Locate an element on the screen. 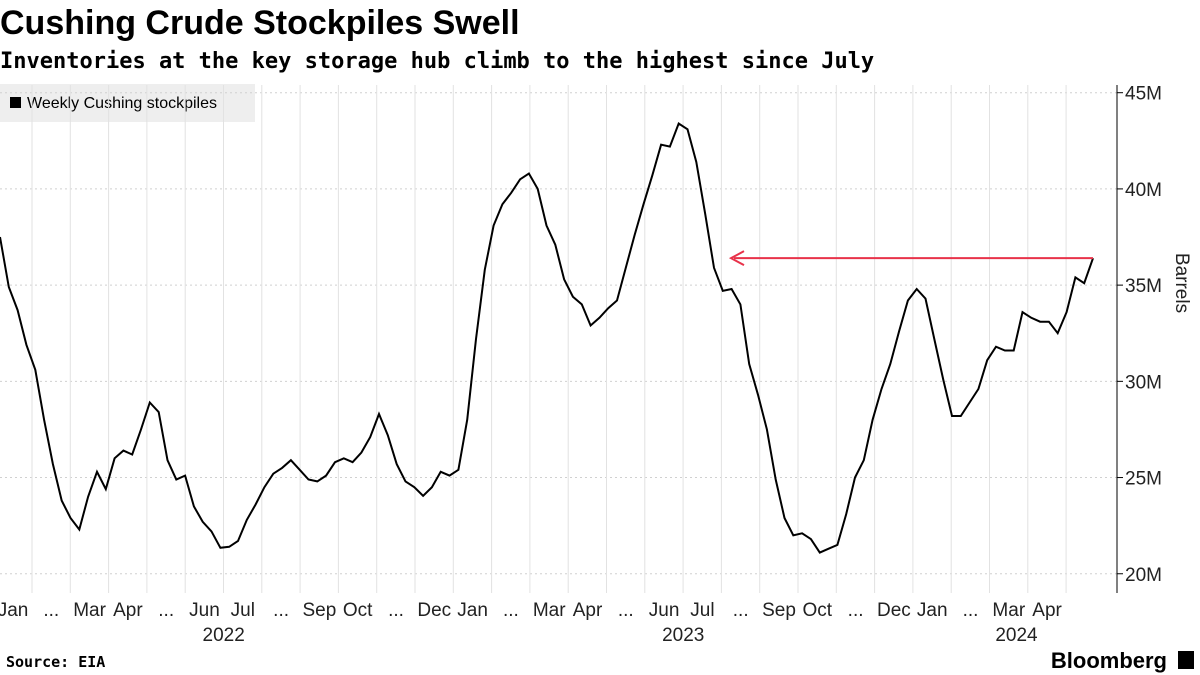 The height and width of the screenshot is (675, 1200). y-tick-label: 35M is located at coordinates (1143, 286).